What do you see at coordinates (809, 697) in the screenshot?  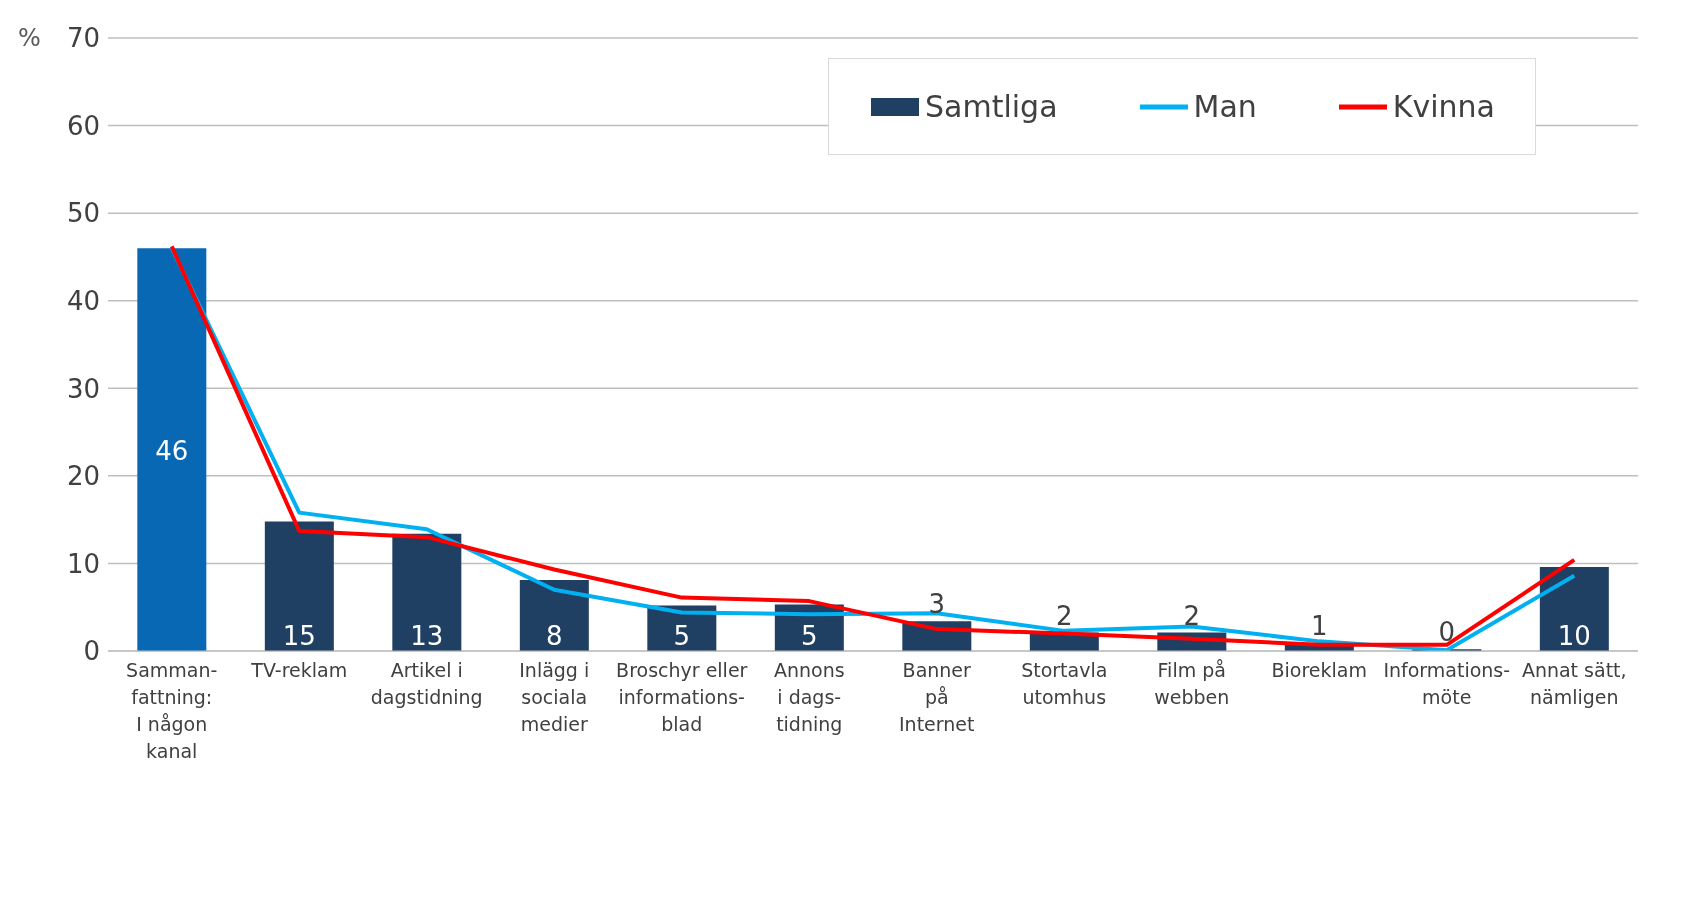 I see `x-tick-label: Annons i dags- tidning` at bounding box center [809, 697].